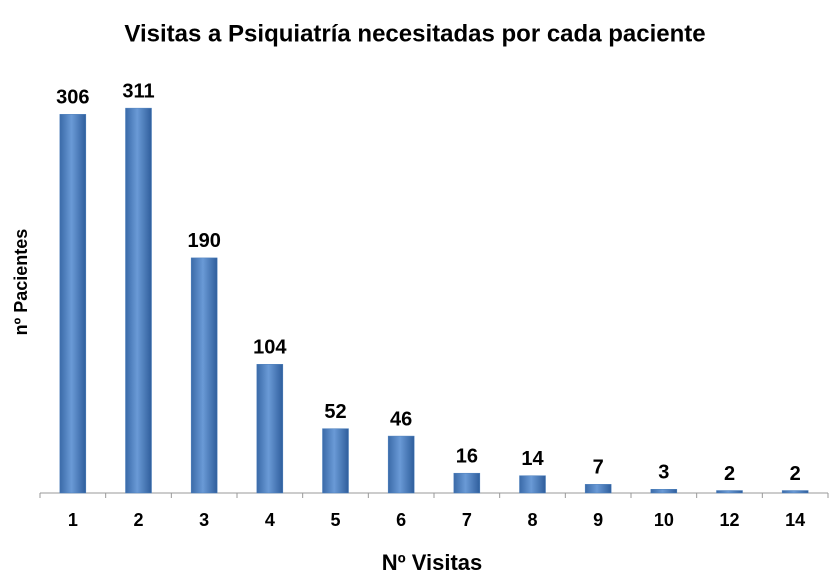 The image size is (830, 576). I want to click on x-tick-label: 5, so click(335, 520).